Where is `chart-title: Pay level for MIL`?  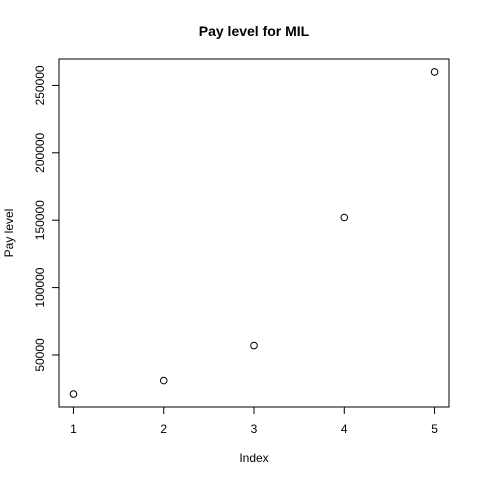
chart-title: Pay level for MIL is located at coordinates (254, 31).